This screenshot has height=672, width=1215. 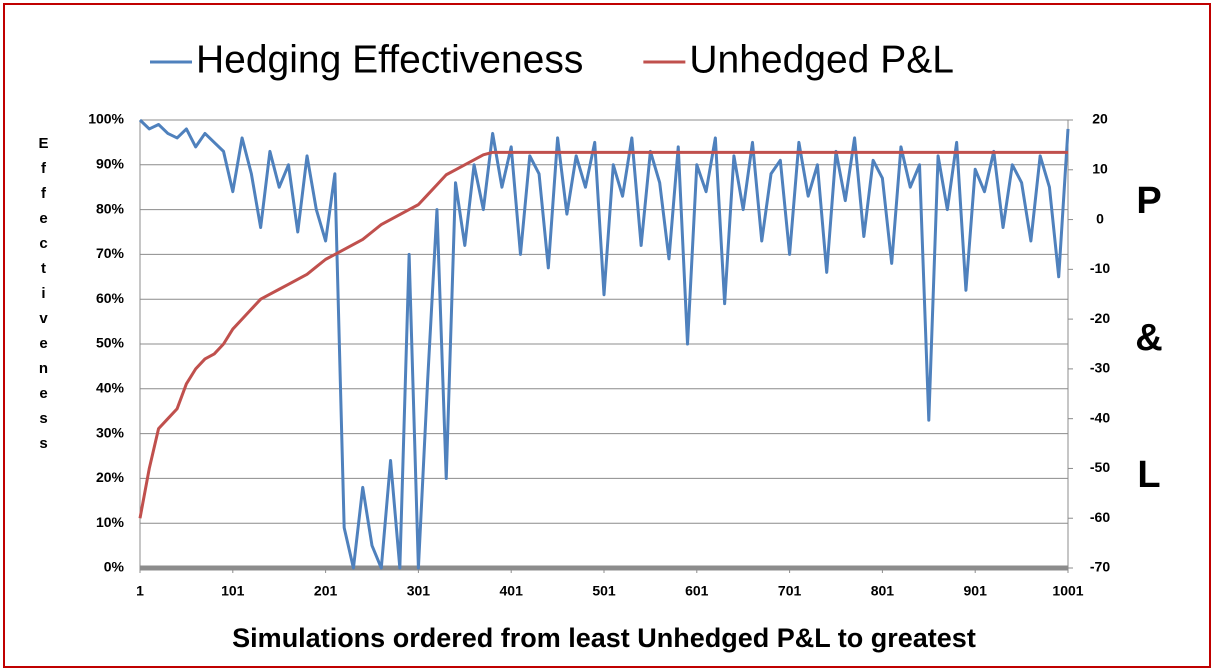 What do you see at coordinates (389, 59) in the screenshot?
I see `legend-label: Hedging Effectiveness` at bounding box center [389, 59].